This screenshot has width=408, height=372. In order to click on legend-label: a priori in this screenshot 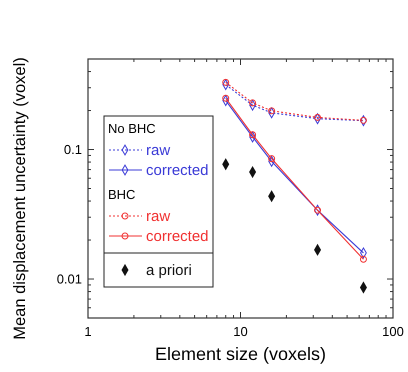, I will do `click(169, 270)`.